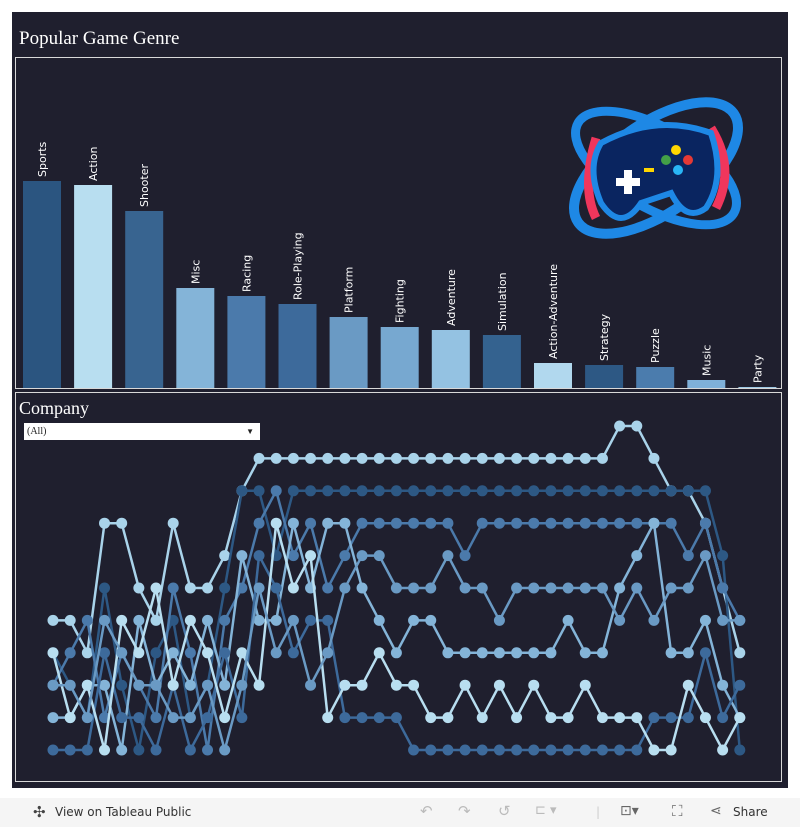  Describe the element at coordinates (399, 357) in the screenshot. I see `bar-fighting` at that location.